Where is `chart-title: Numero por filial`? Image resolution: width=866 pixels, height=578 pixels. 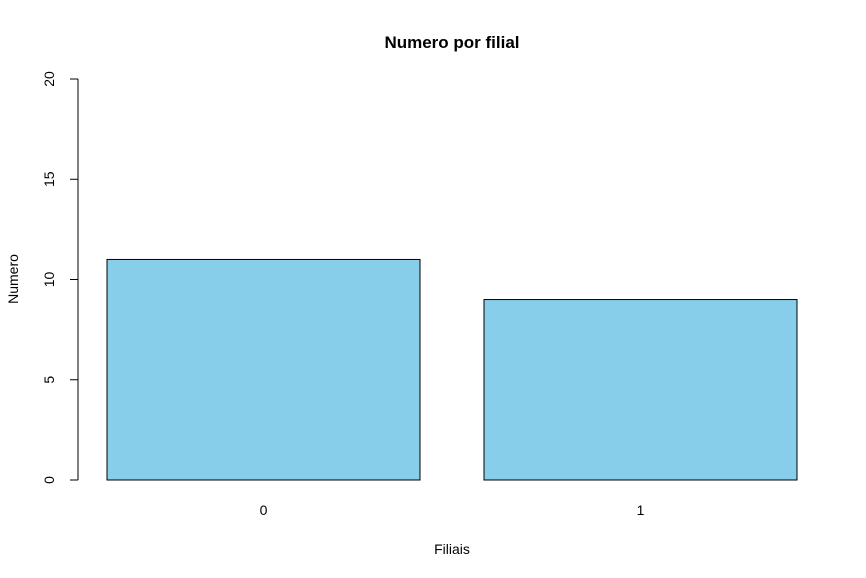
chart-title: Numero por filial is located at coordinates (451, 42).